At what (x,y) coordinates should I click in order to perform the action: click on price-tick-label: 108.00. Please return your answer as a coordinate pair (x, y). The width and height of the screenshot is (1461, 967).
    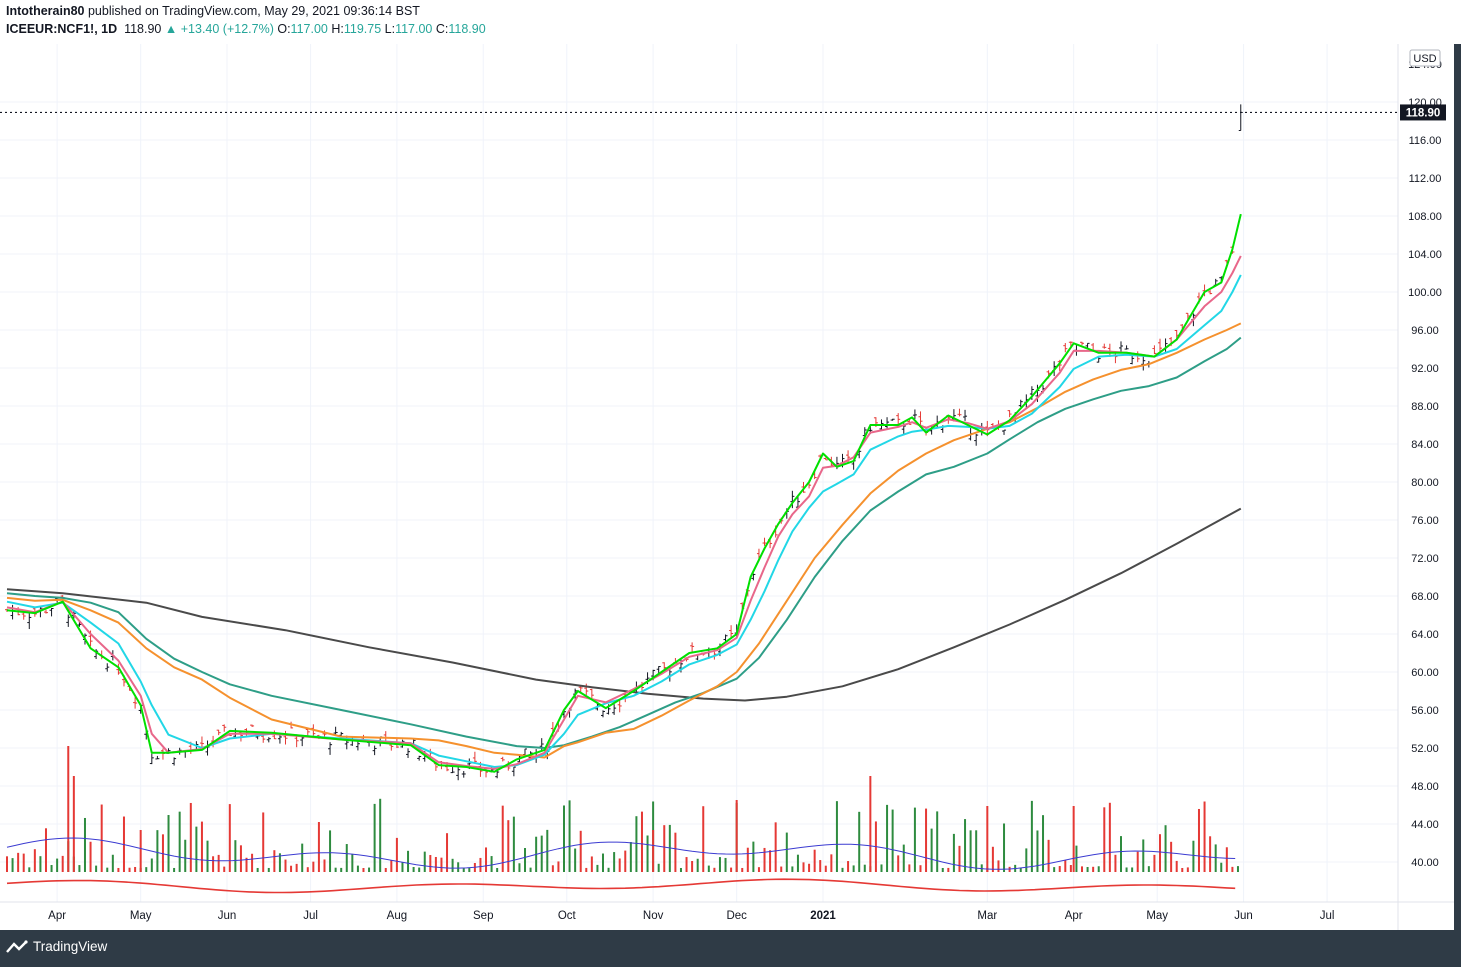
    Looking at the image, I should click on (1425, 217).